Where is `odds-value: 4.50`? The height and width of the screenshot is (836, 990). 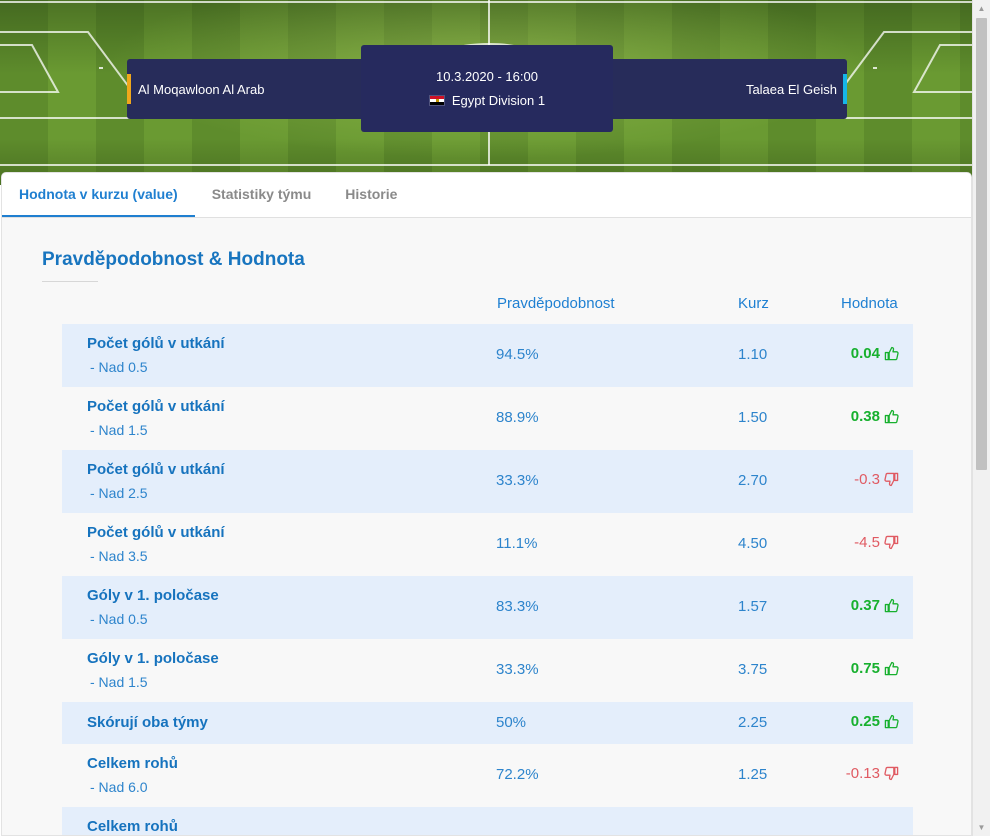 odds-value: 4.50 is located at coordinates (753, 543).